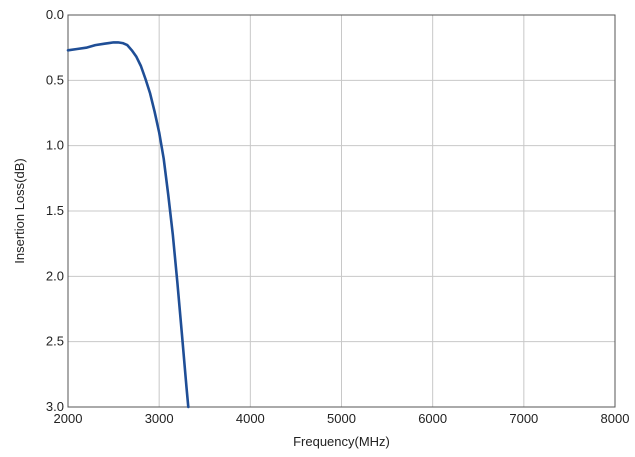  What do you see at coordinates (55, 14) in the screenshot?
I see `y-tick-label: 0.0` at bounding box center [55, 14].